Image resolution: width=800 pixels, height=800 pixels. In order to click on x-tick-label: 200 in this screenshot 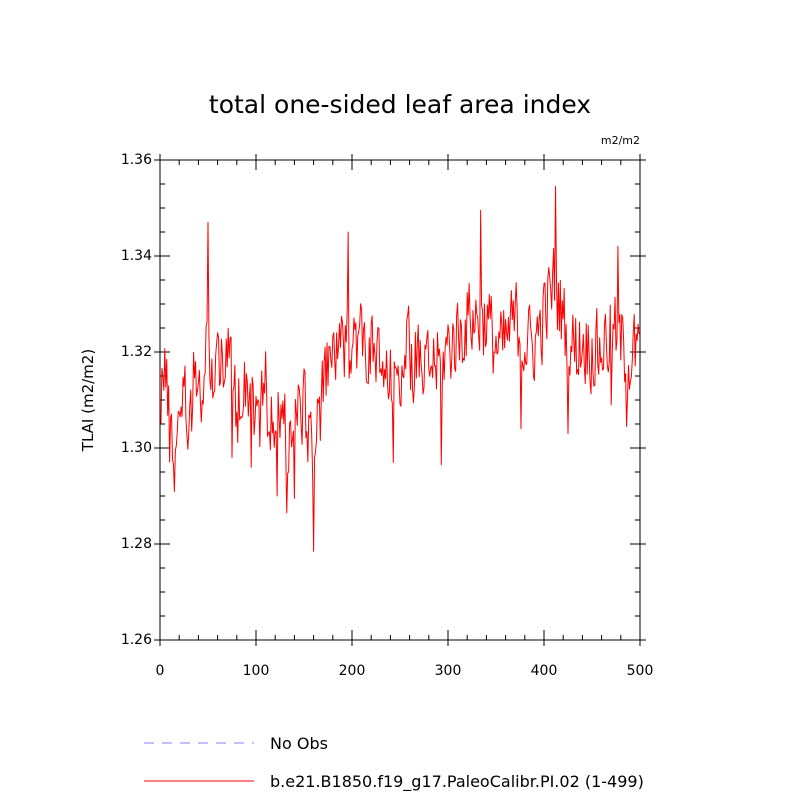, I will do `click(352, 671)`.